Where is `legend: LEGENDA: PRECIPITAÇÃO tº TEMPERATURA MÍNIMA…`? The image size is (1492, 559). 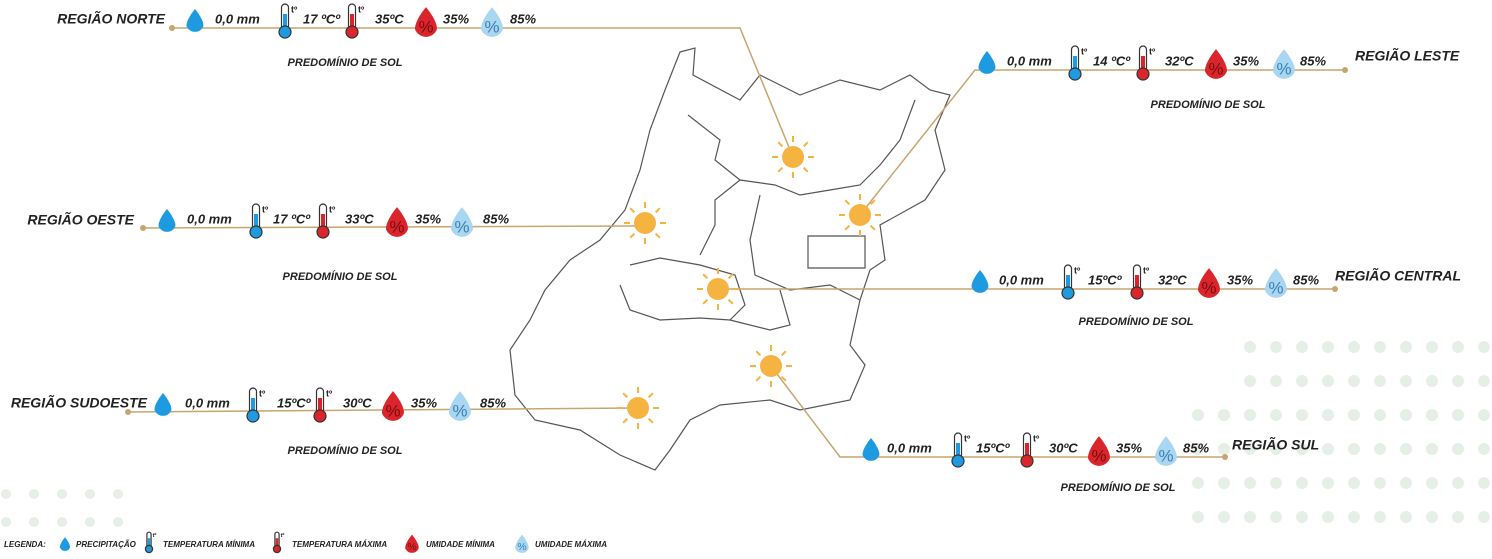 legend: LEGENDA: PRECIPITAÇÃO tº TEMPERATURA MÍNIMA… is located at coordinates (305, 542).